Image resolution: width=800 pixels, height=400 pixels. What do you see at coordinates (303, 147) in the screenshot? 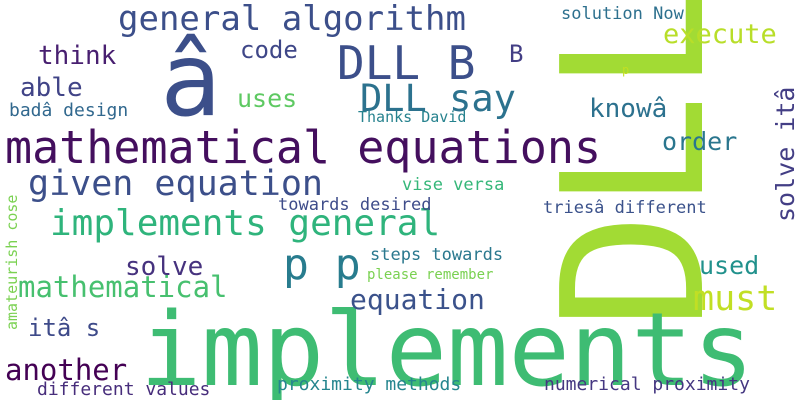
I see `word-mathematical-equations: mathematical equations` at bounding box center [303, 147].